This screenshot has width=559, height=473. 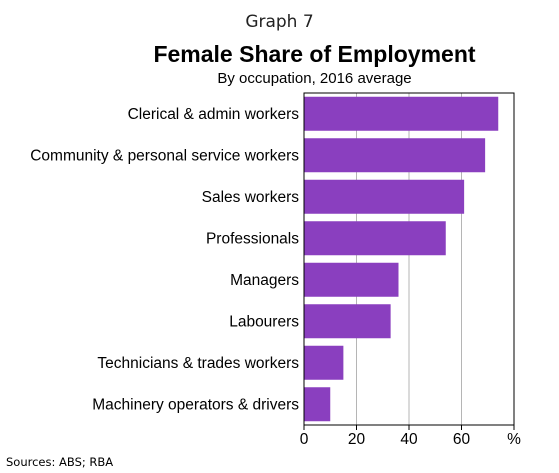 I want to click on x-tick-label: 60, so click(x=462, y=439).